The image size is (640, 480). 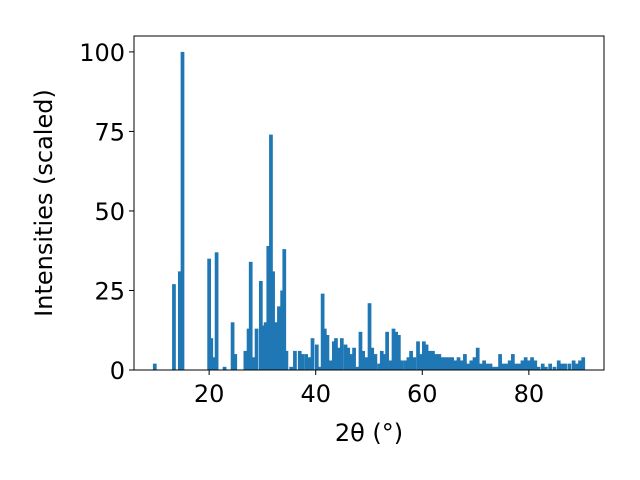 What do you see at coordinates (44, 203) in the screenshot?
I see `y-axis-label: Intensities (scaled)` at bounding box center [44, 203].